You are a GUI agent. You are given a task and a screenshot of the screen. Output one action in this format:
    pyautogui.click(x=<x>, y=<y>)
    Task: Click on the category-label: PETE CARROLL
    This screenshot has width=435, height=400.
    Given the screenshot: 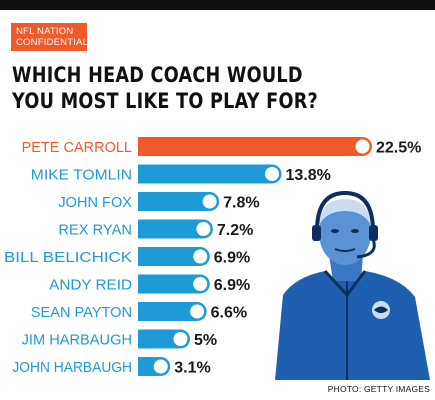 What is the action you would take?
    pyautogui.click(x=77, y=147)
    